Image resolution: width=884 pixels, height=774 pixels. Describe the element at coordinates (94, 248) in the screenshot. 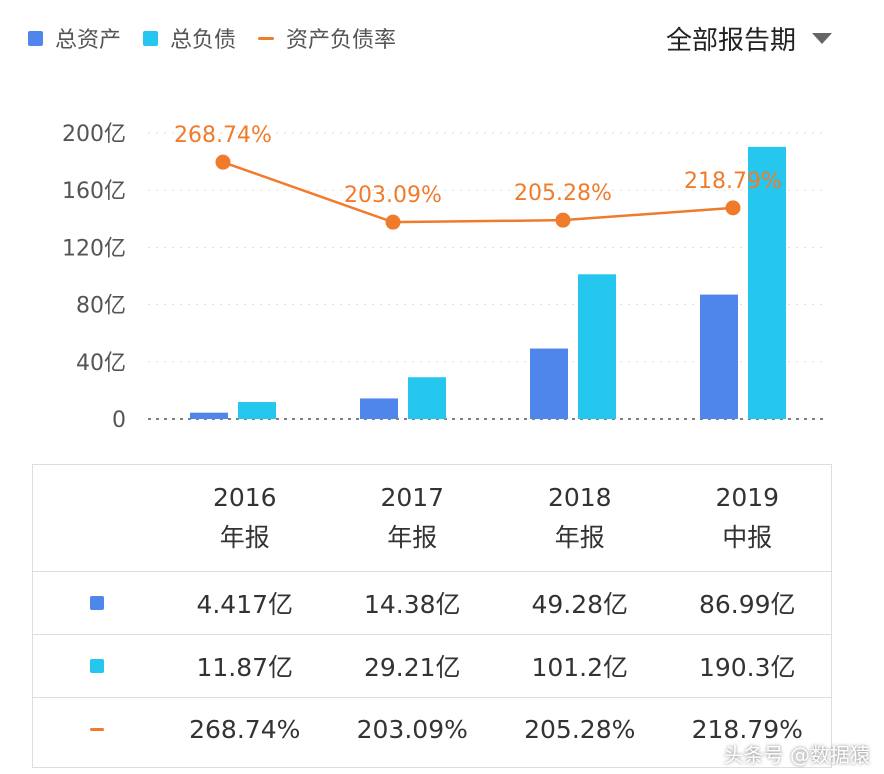

I see `y-tick-label: 120亿` at that location.